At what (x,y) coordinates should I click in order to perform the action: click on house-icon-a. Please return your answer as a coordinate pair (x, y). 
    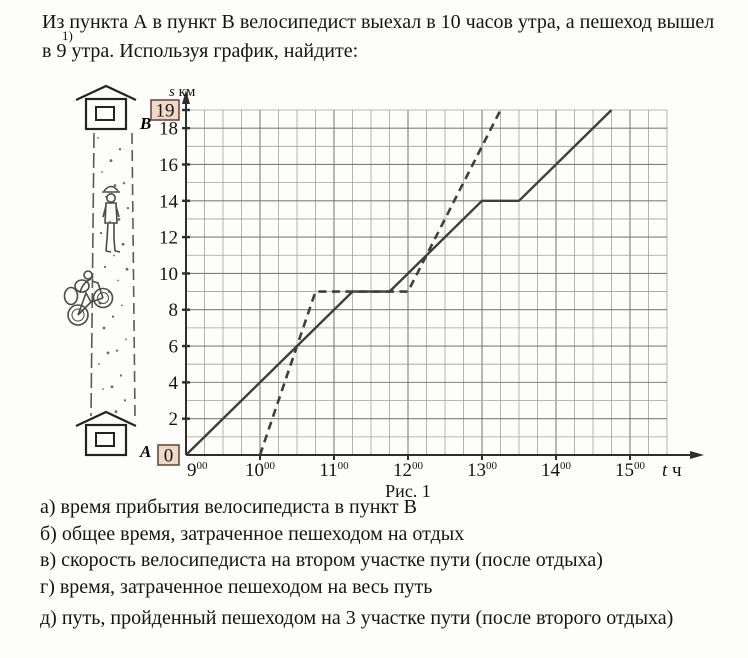
    Looking at the image, I should click on (106, 433).